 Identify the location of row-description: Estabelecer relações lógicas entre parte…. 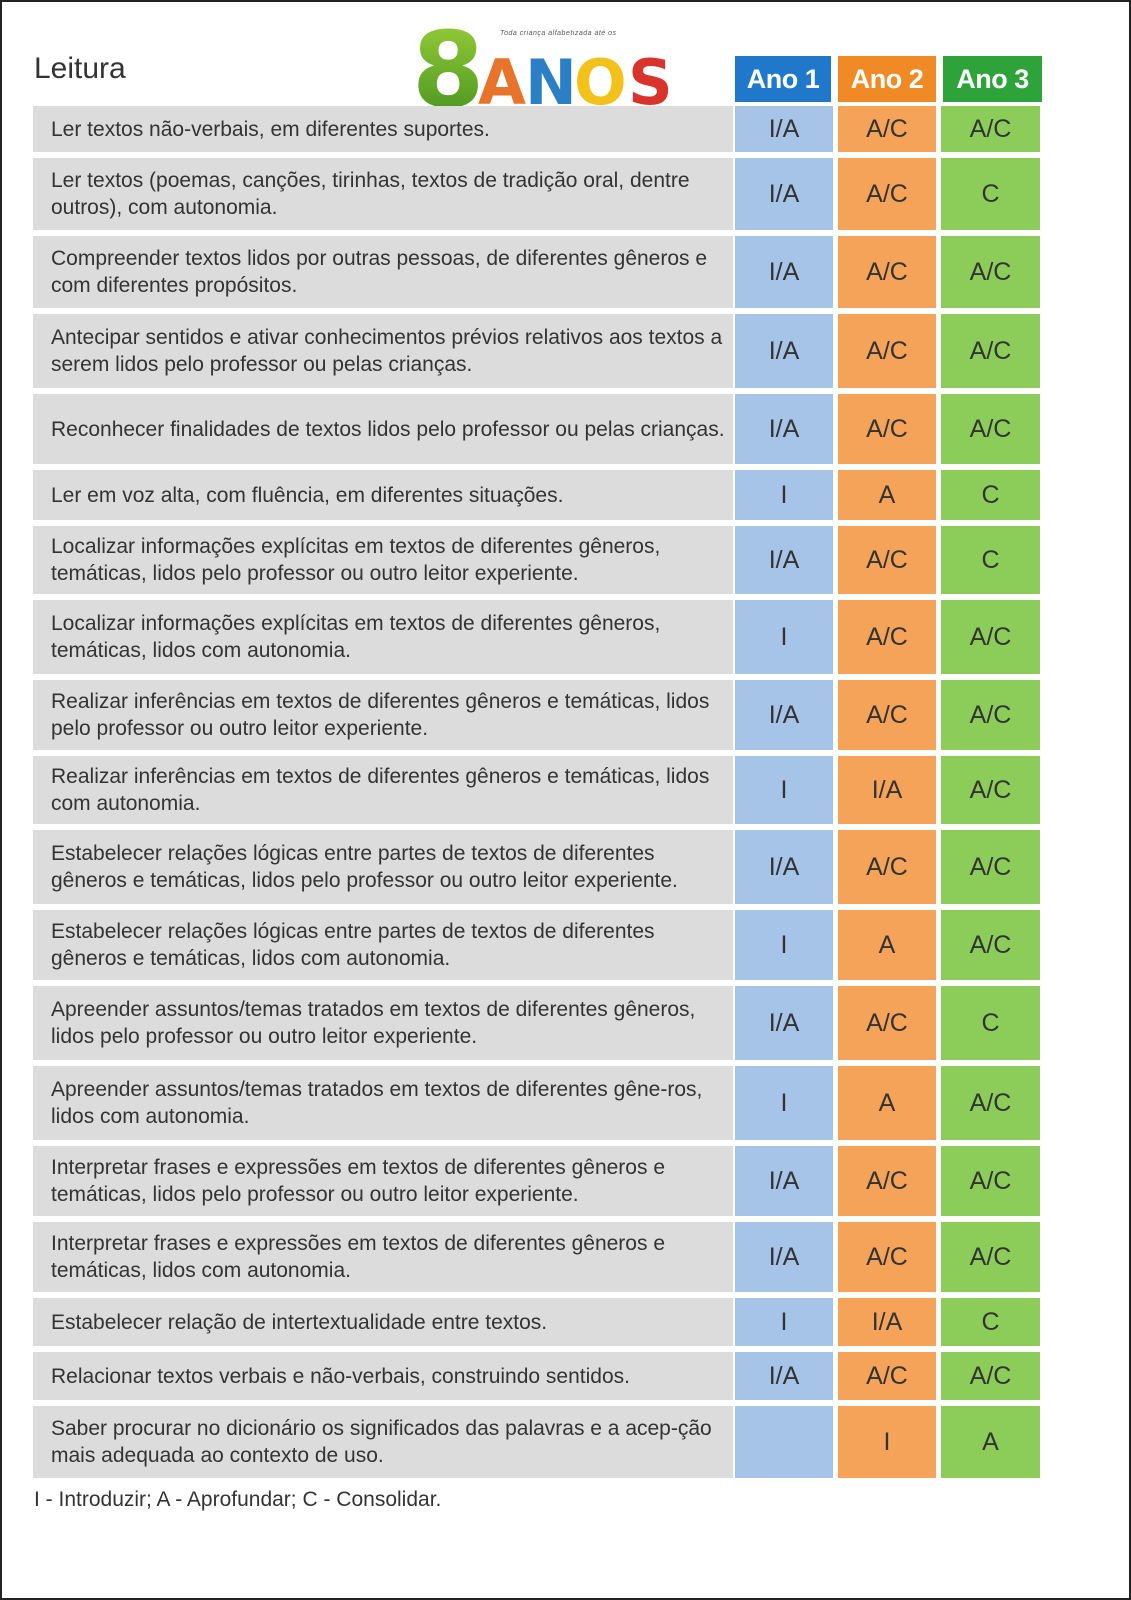
(364, 867).